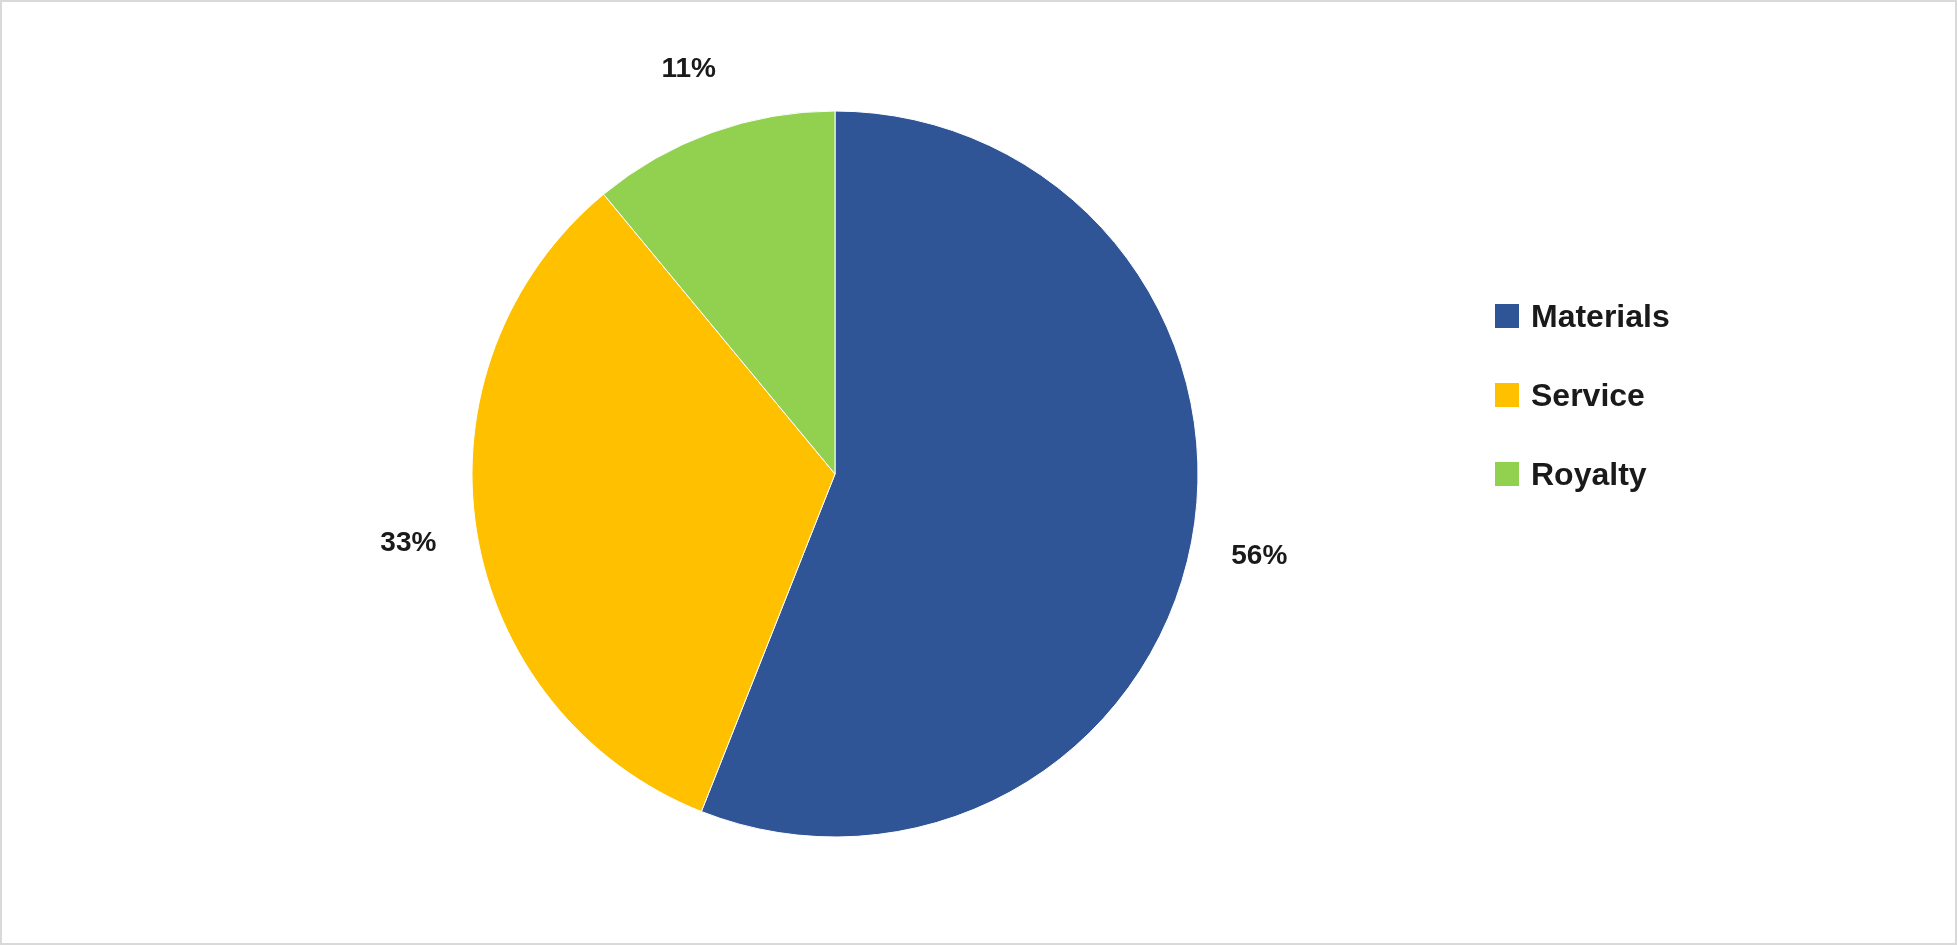 The width and height of the screenshot is (1957, 945). What do you see at coordinates (1259, 555) in the screenshot?
I see `data-label: 56%` at bounding box center [1259, 555].